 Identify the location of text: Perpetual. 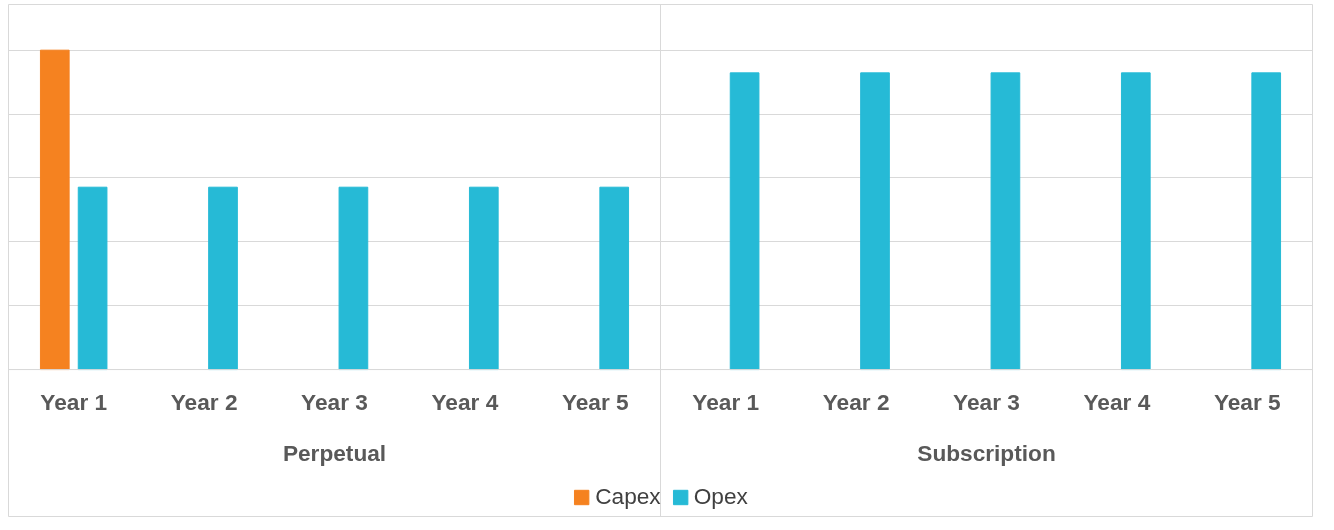
(334, 452).